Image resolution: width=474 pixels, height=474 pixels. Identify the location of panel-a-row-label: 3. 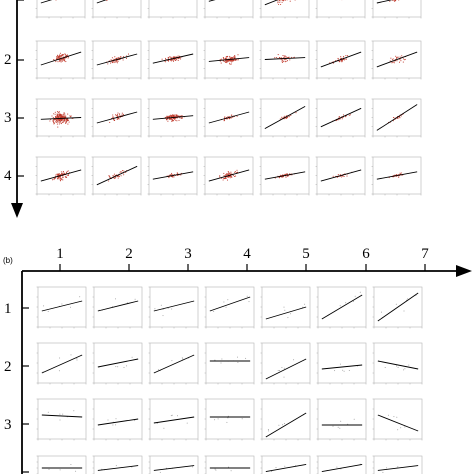
(8, 118).